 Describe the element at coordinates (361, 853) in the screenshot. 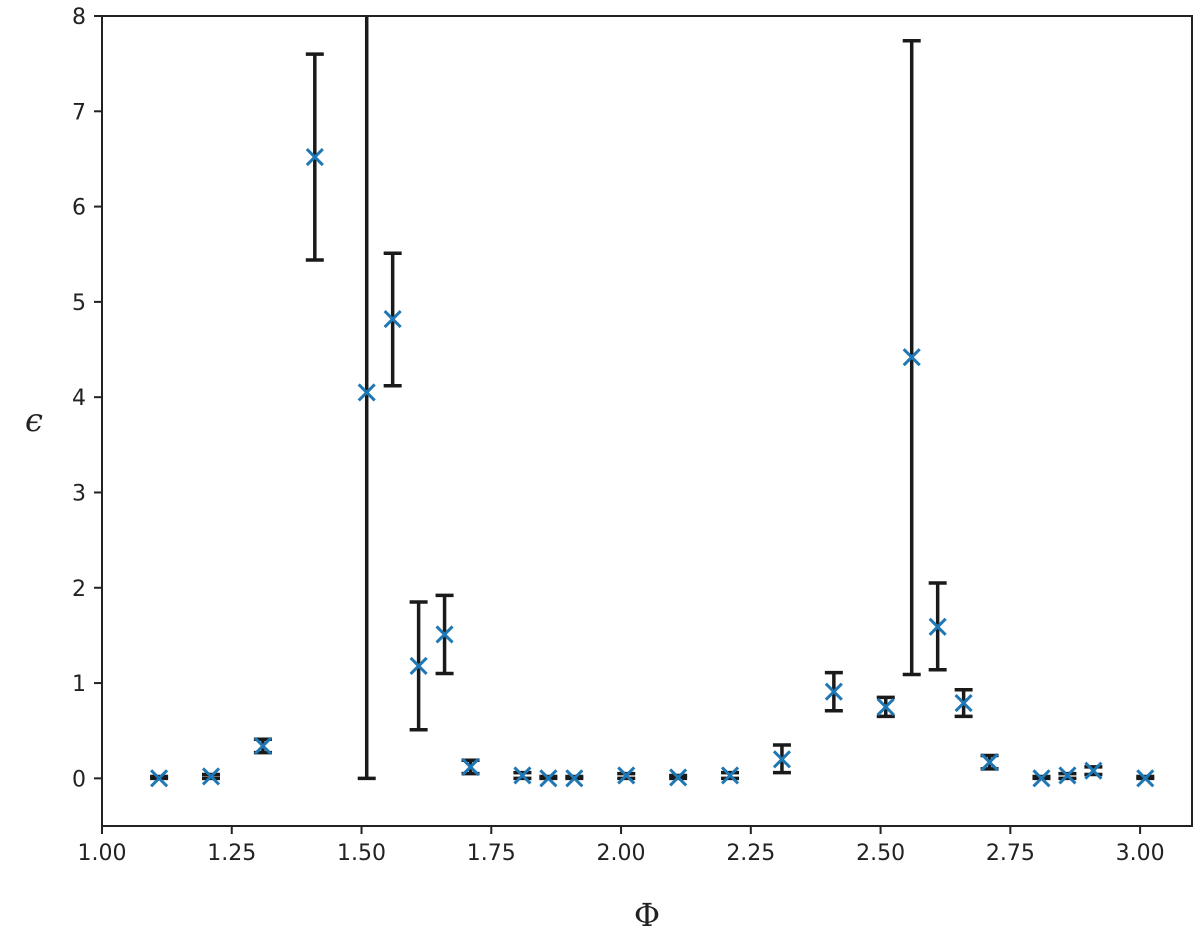

I see `x-tick-label: 1.50` at that location.